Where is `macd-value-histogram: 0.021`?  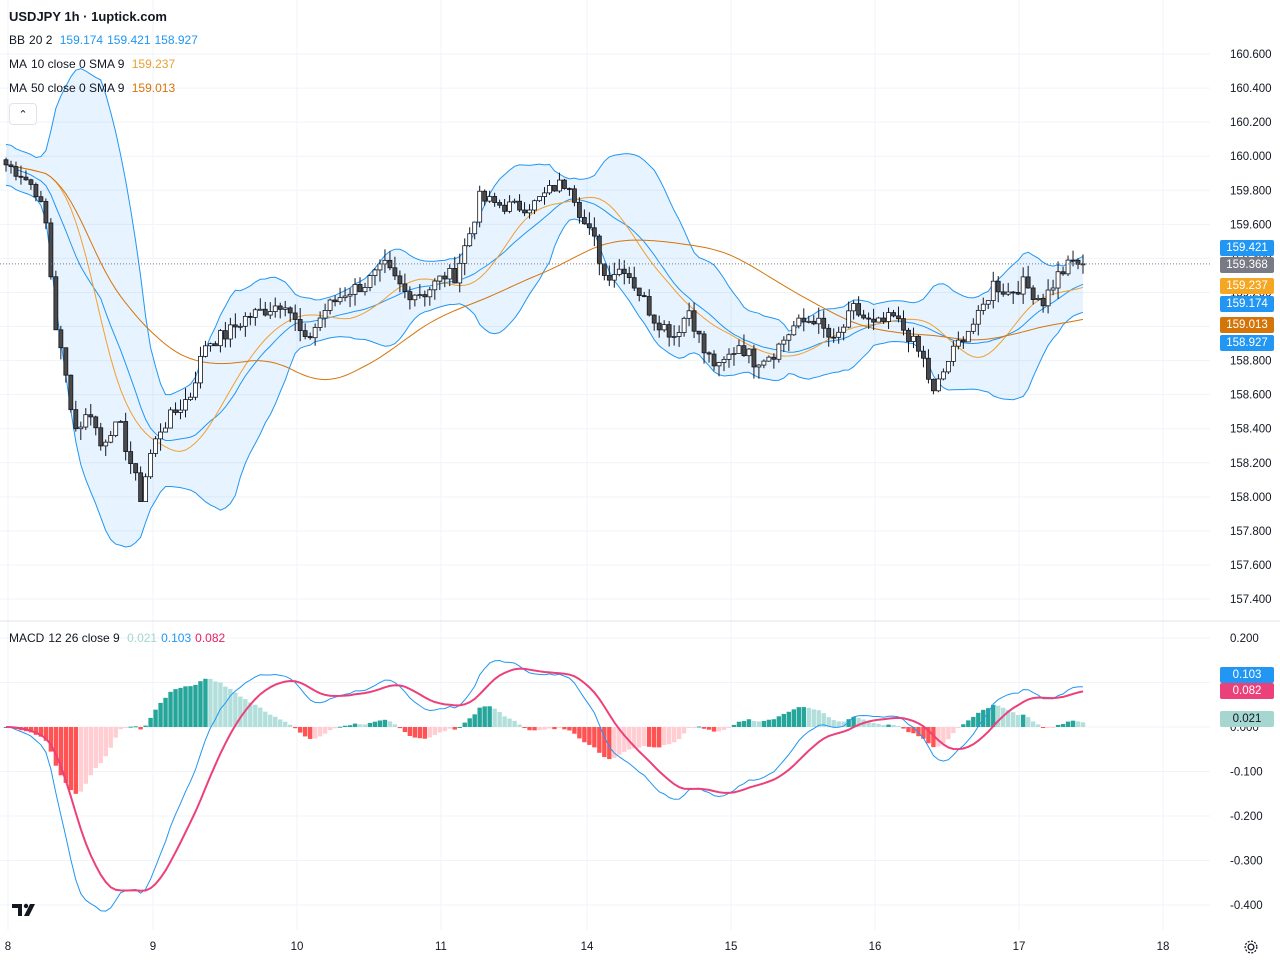
macd-value-histogram: 0.021 is located at coordinates (142, 638).